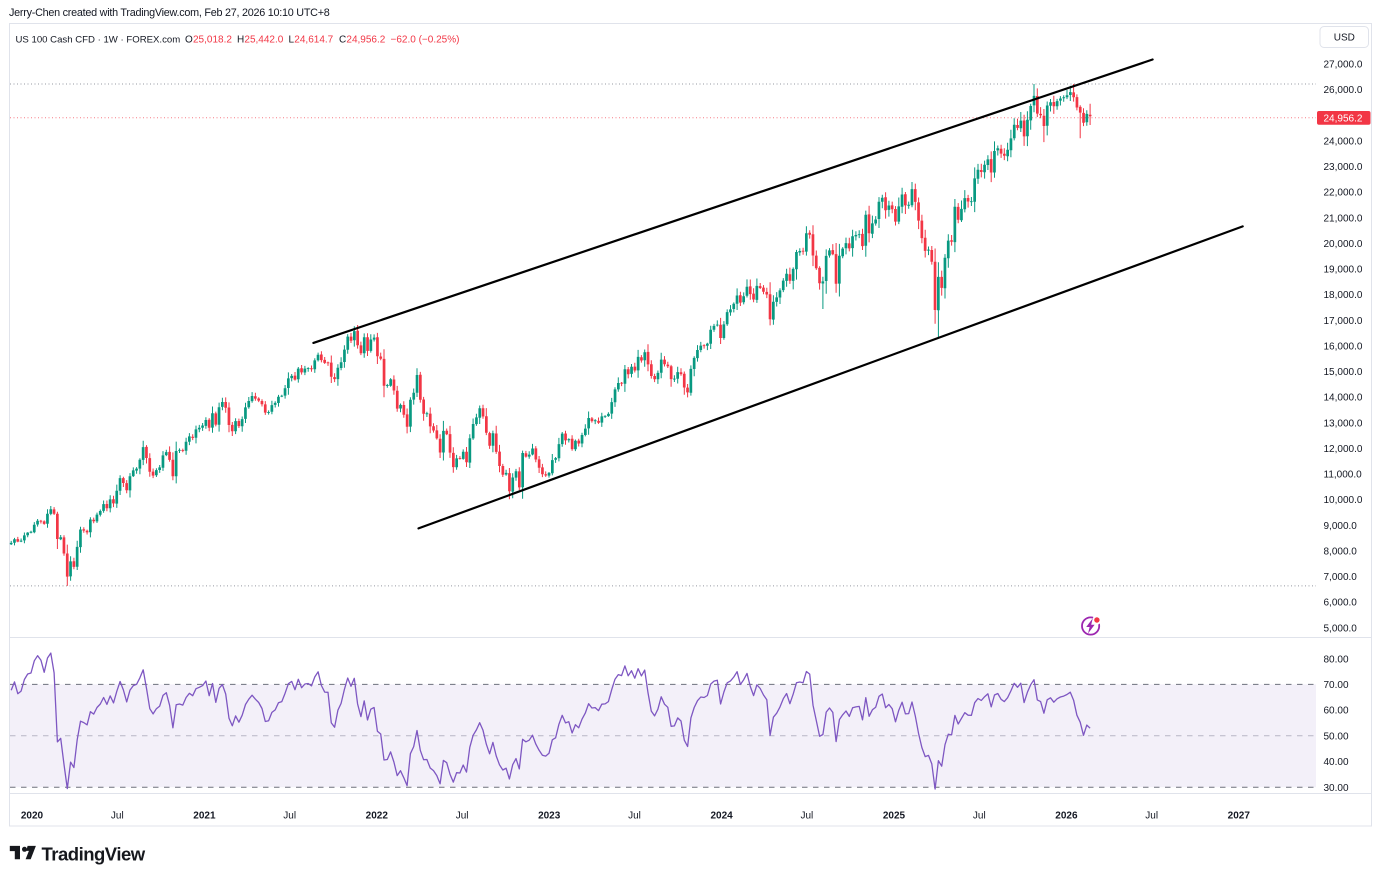 This screenshot has width=1381, height=879. Describe the element at coordinates (894, 816) in the screenshot. I see `svg-text: 2025` at that location.